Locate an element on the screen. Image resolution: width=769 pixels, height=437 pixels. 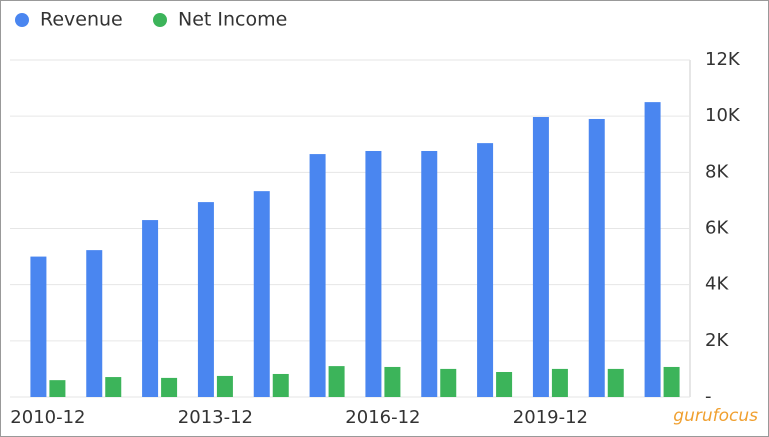
x-tick-label: 2013-12 is located at coordinates (215, 417).